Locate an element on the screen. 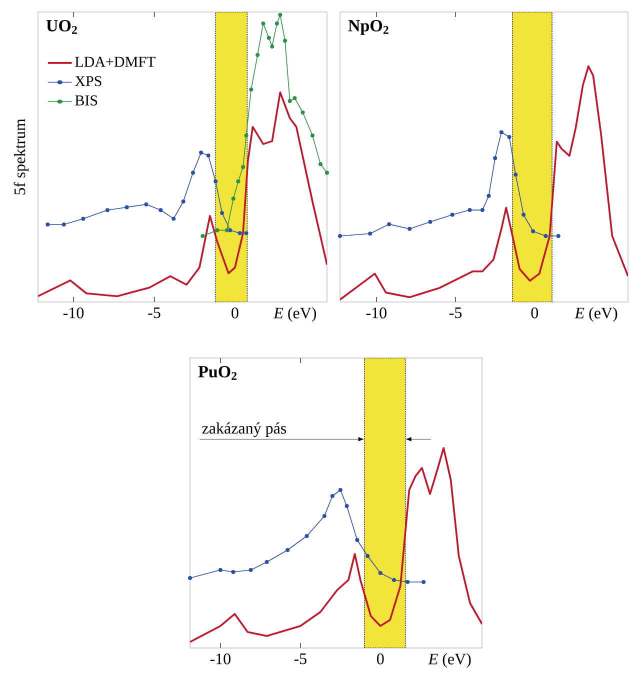  y-axis-title: 5f spektrum is located at coordinates (21, 156).